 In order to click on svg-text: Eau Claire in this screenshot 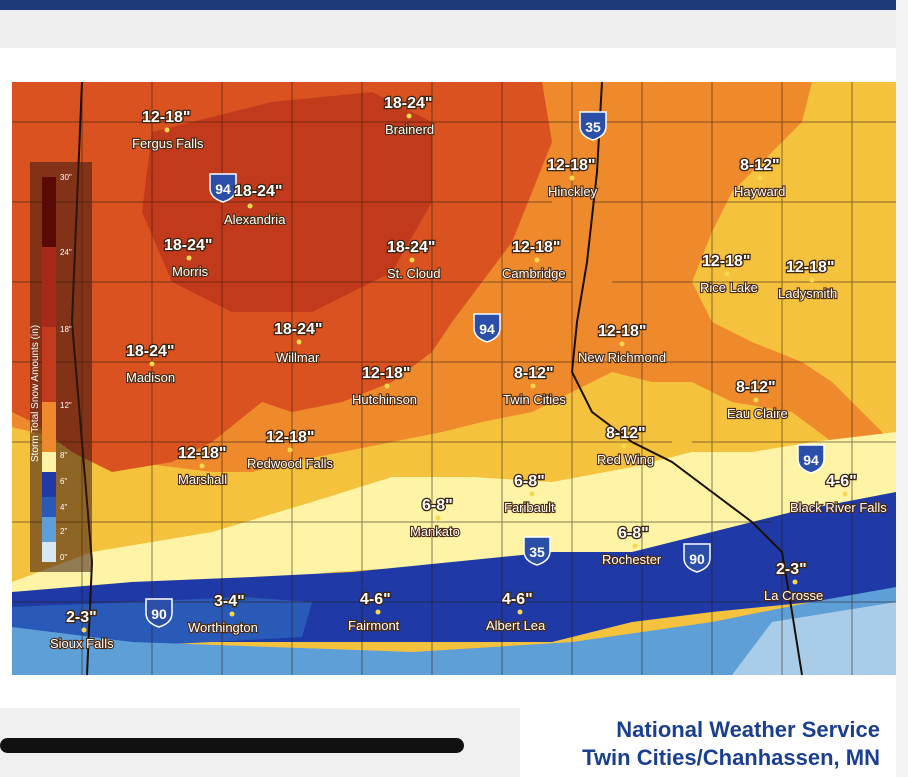, I will do `click(757, 413)`.